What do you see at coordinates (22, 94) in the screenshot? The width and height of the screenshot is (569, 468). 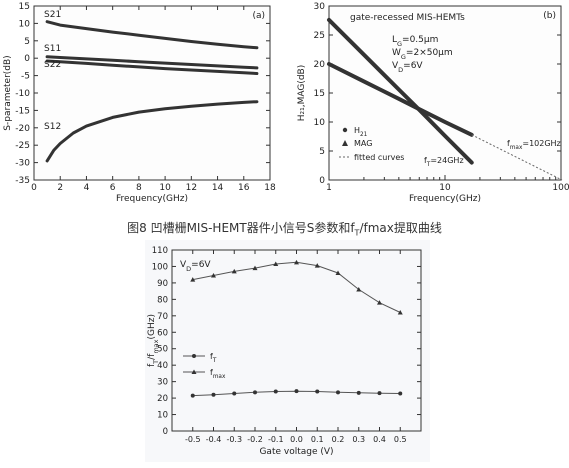 I see `y-tick-label: -10` at bounding box center [22, 94].